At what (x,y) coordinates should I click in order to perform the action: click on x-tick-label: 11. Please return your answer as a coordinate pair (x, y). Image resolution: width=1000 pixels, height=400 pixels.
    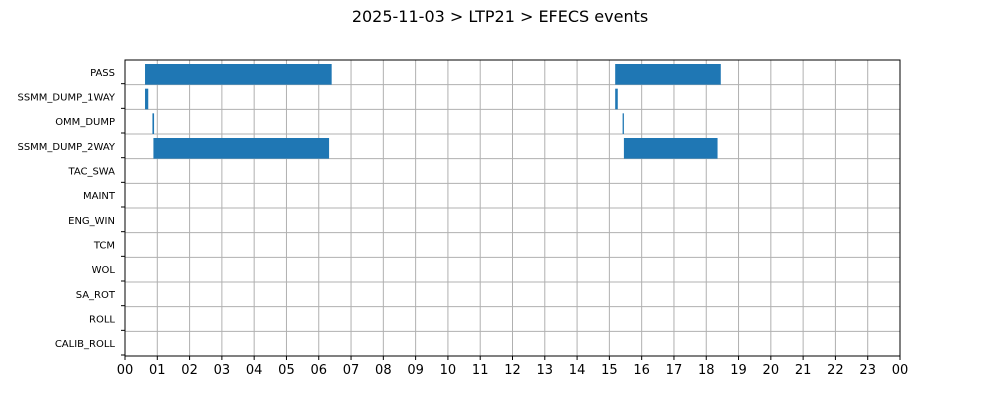
    Looking at the image, I should click on (480, 370).